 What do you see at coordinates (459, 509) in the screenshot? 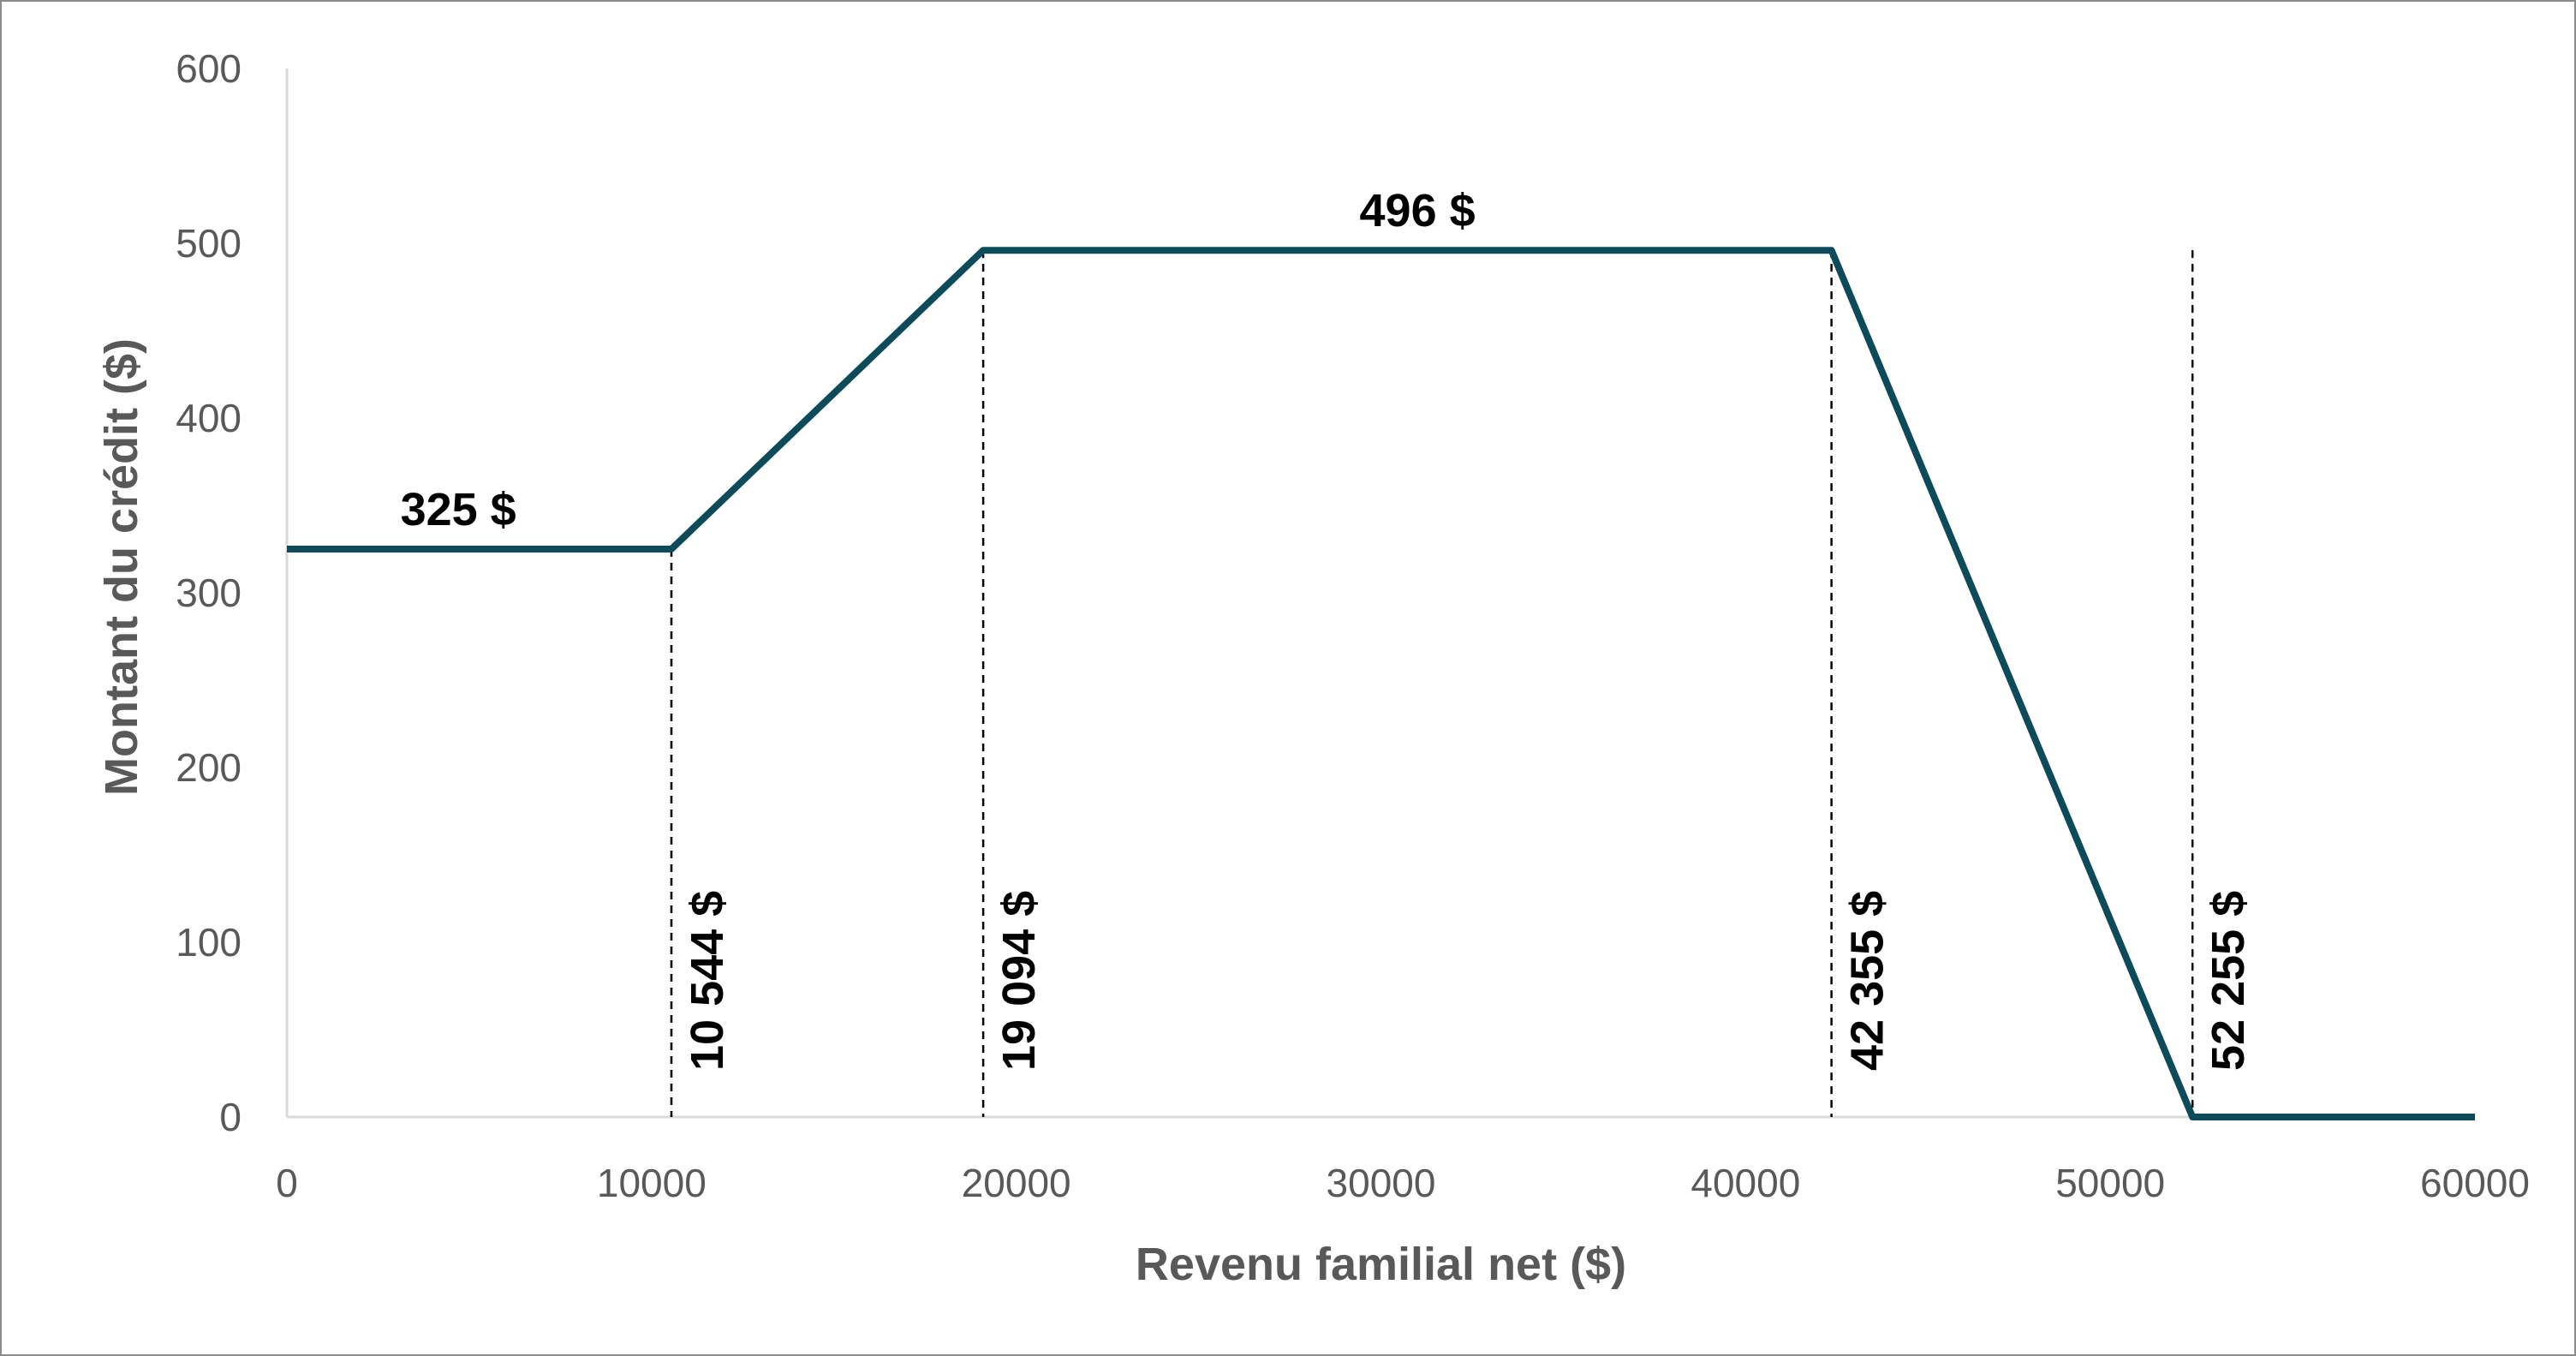
I see `value-annotation: 325 $` at bounding box center [459, 509].